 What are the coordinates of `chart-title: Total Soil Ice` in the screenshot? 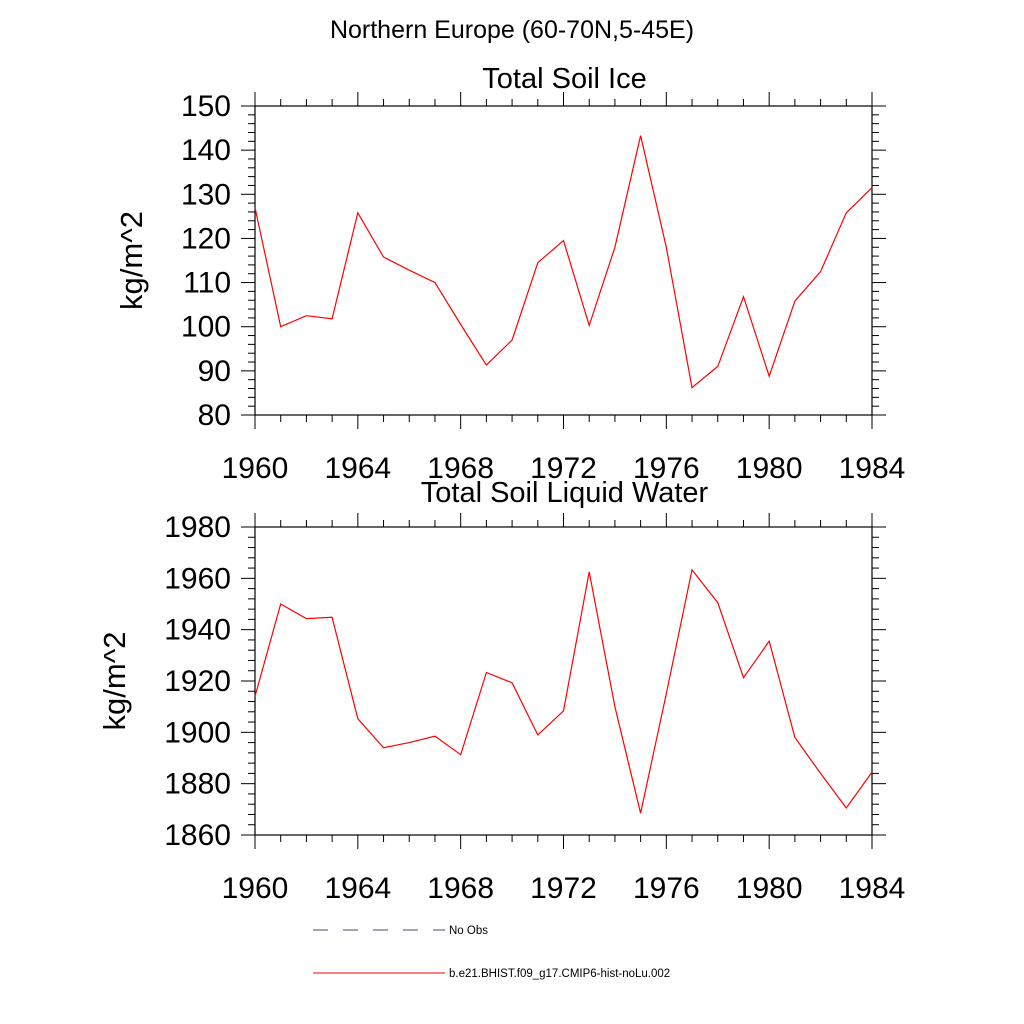 It's located at (564, 79).